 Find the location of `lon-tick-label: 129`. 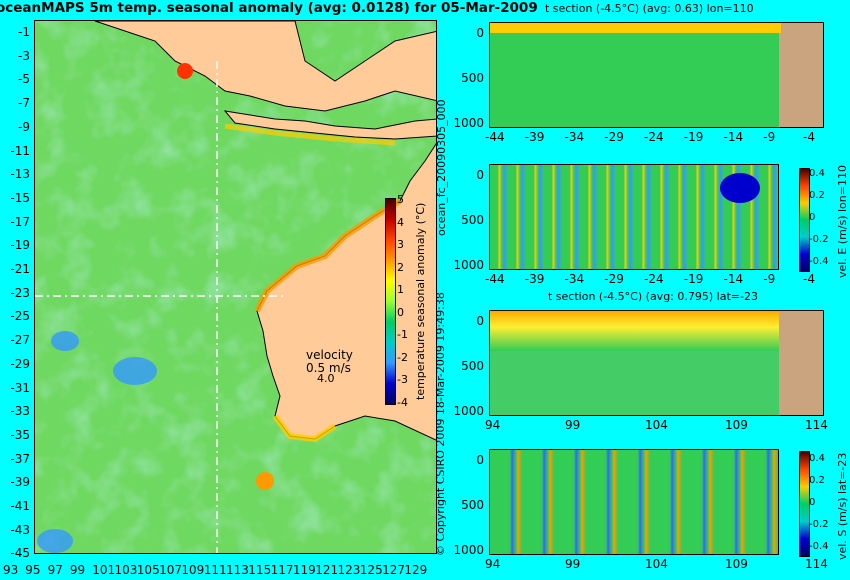

lon-tick-label: 129 is located at coordinates (416, 570).